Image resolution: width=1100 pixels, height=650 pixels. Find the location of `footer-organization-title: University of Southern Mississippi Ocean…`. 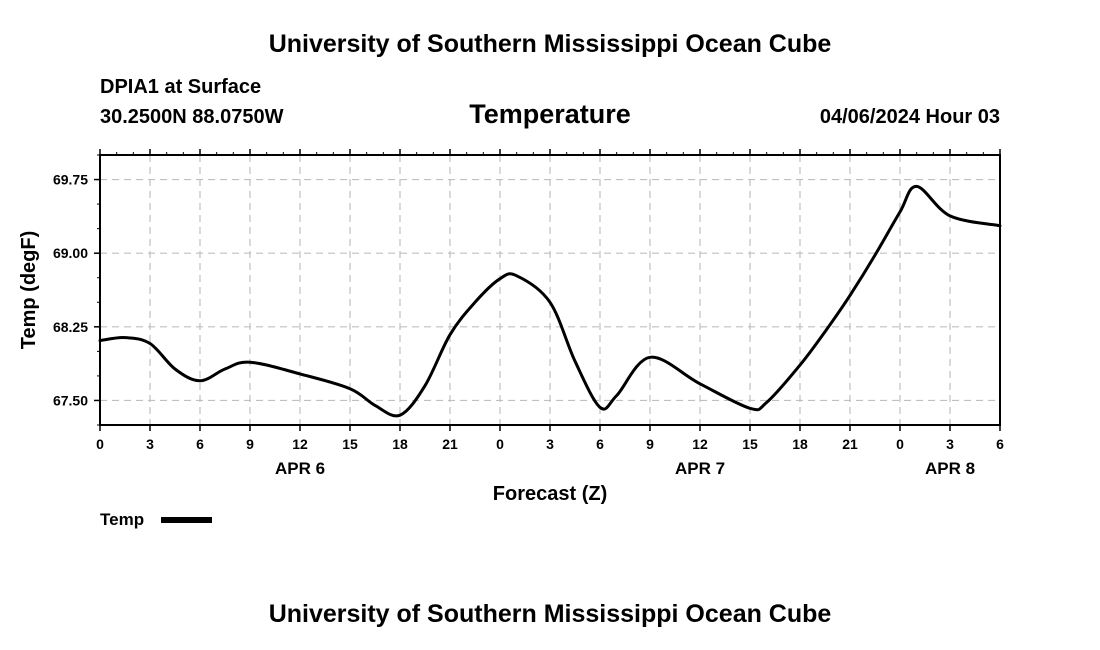

footer-organization-title: University of Southern Mississippi Ocean… is located at coordinates (550, 614).